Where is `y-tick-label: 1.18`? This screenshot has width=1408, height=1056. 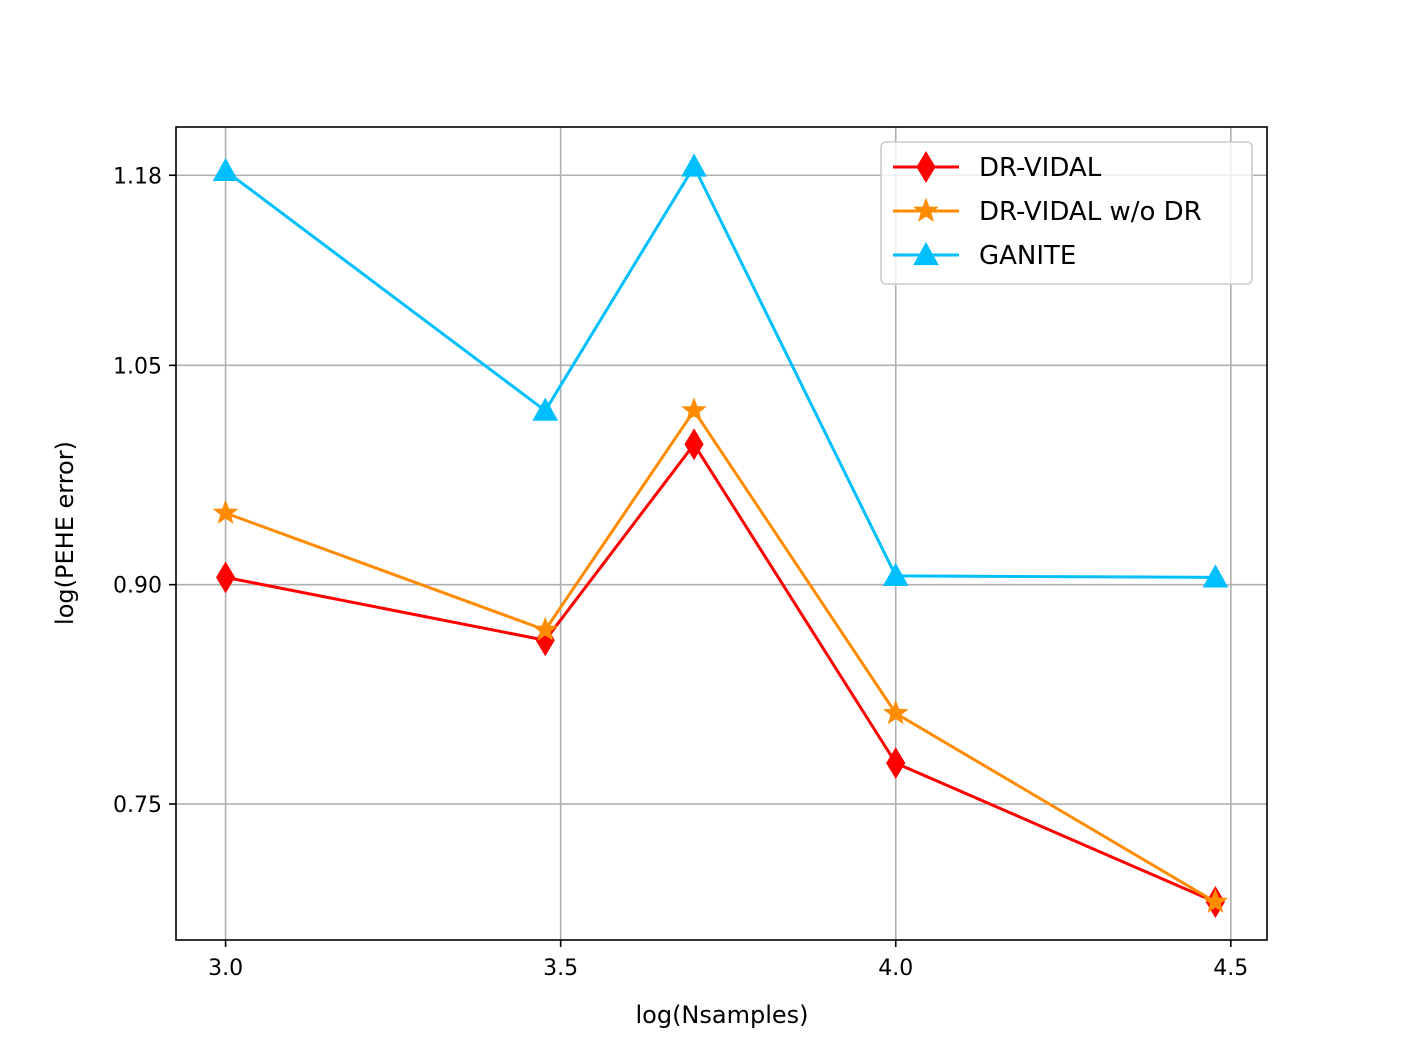
y-tick-label: 1.18 is located at coordinates (137, 176).